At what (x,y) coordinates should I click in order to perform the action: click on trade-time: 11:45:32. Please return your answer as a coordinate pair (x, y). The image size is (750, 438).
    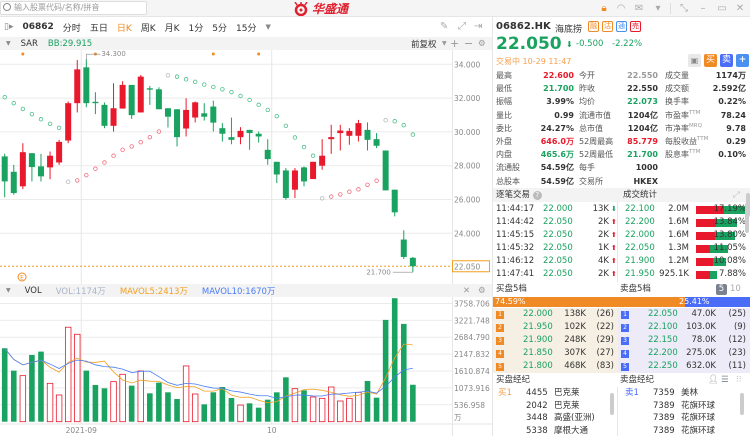
    Looking at the image, I should click on (515, 248).